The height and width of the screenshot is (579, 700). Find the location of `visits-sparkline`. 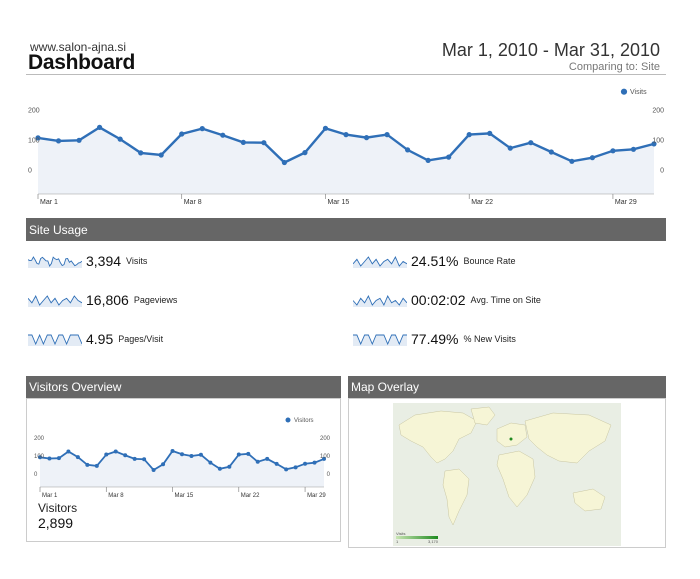

visits-sparkline is located at coordinates (55, 262).